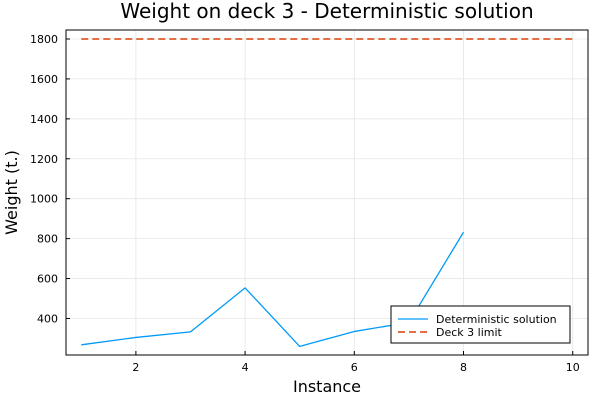 The image size is (600, 400). What do you see at coordinates (50, 179) in the screenshot?
I see `y-axis-ticks: 400 600 800 1000 1200 1400 1600 1800` at bounding box center [50, 179].